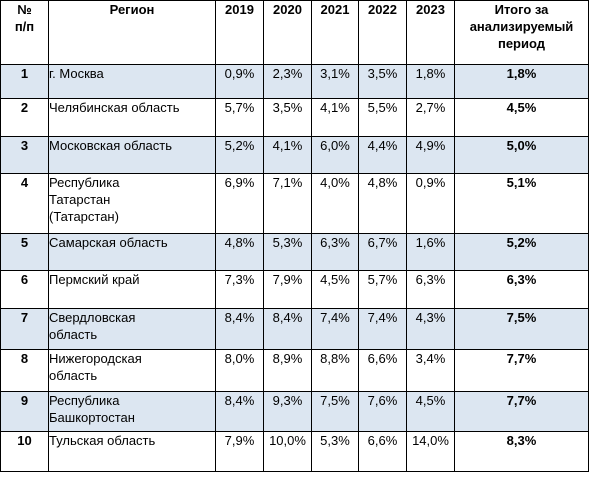 The image size is (590, 482). What do you see at coordinates (287, 203) in the screenshot?
I see `year-value-cell: 7,1%` at bounding box center [287, 203].